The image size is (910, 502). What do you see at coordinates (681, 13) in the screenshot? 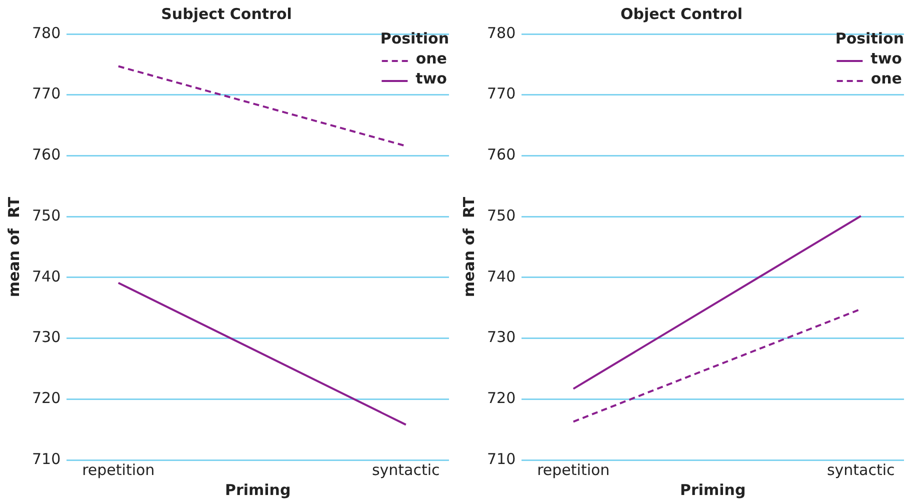
I see `chart-title: Object Control` at bounding box center [681, 13].